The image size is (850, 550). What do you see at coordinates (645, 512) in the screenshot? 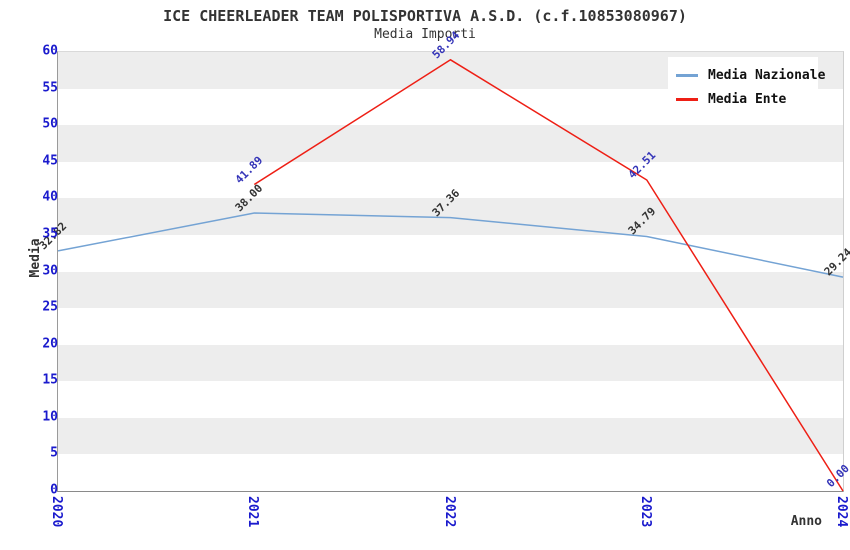
I see `x-tick-label: 2023` at bounding box center [645, 512].